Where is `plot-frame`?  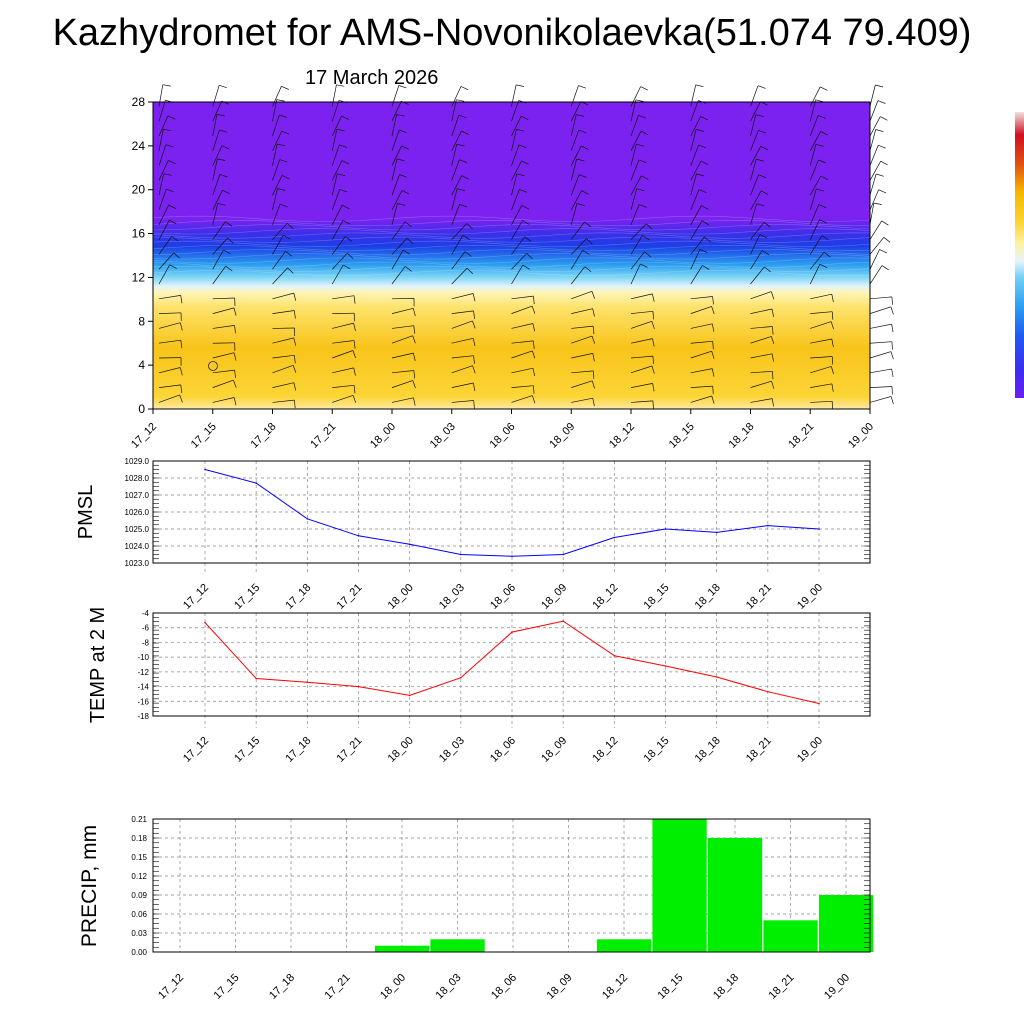 plot-frame is located at coordinates (511, 885).